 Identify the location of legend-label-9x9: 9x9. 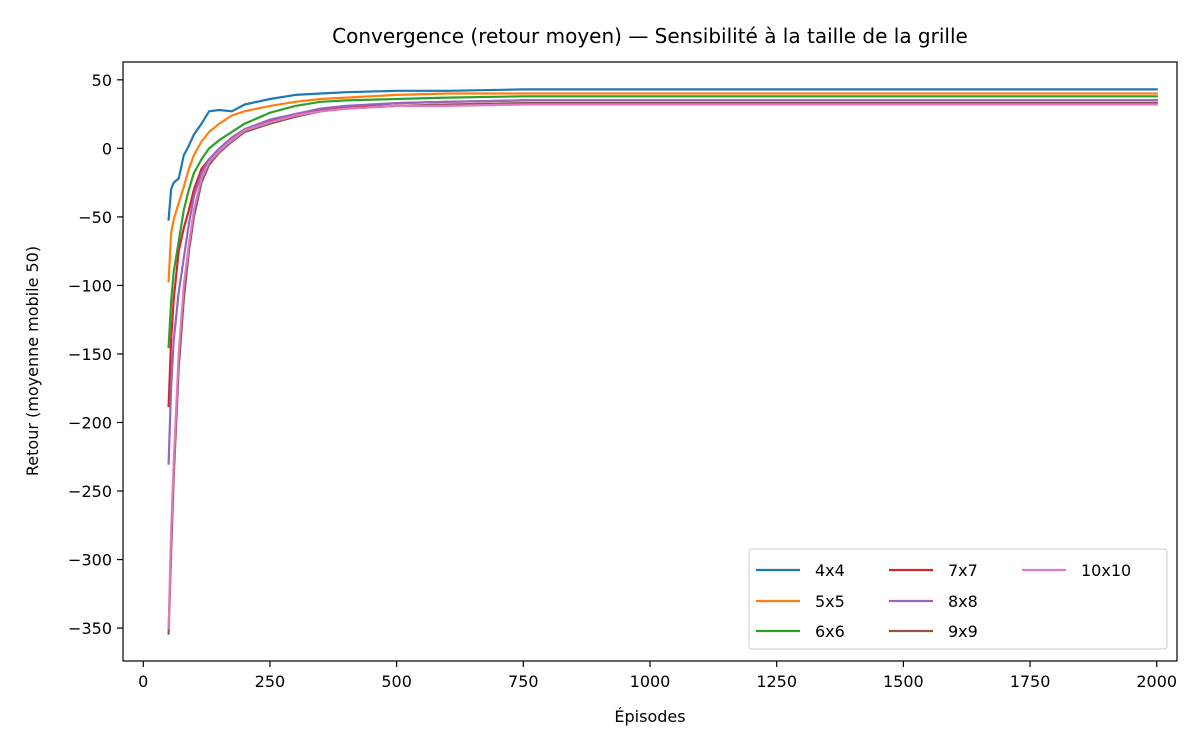
(963, 631).